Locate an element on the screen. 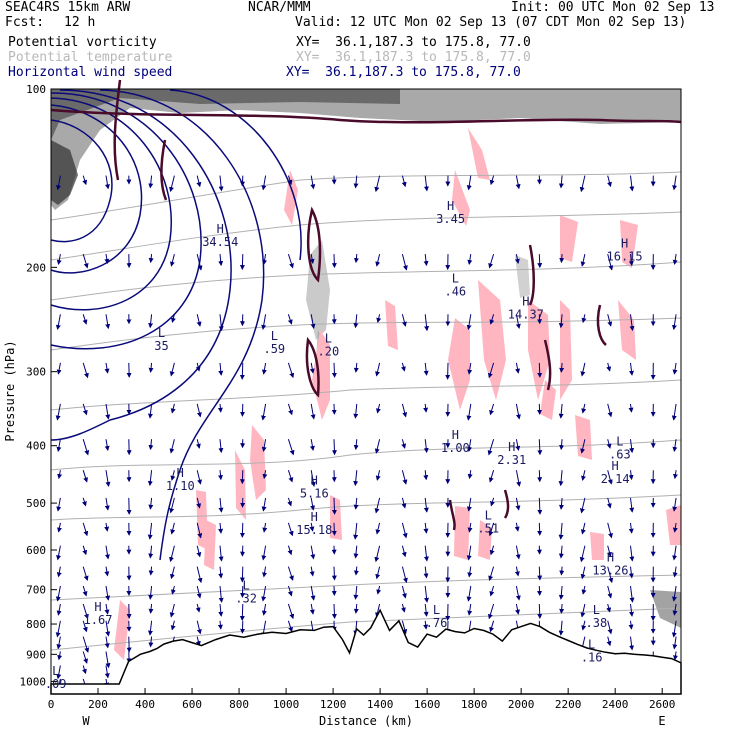 This screenshot has height=740, width=740. legend-wind-xy: XY= 36.1,187.3 to 175.8, 77.0 is located at coordinates (403, 72).